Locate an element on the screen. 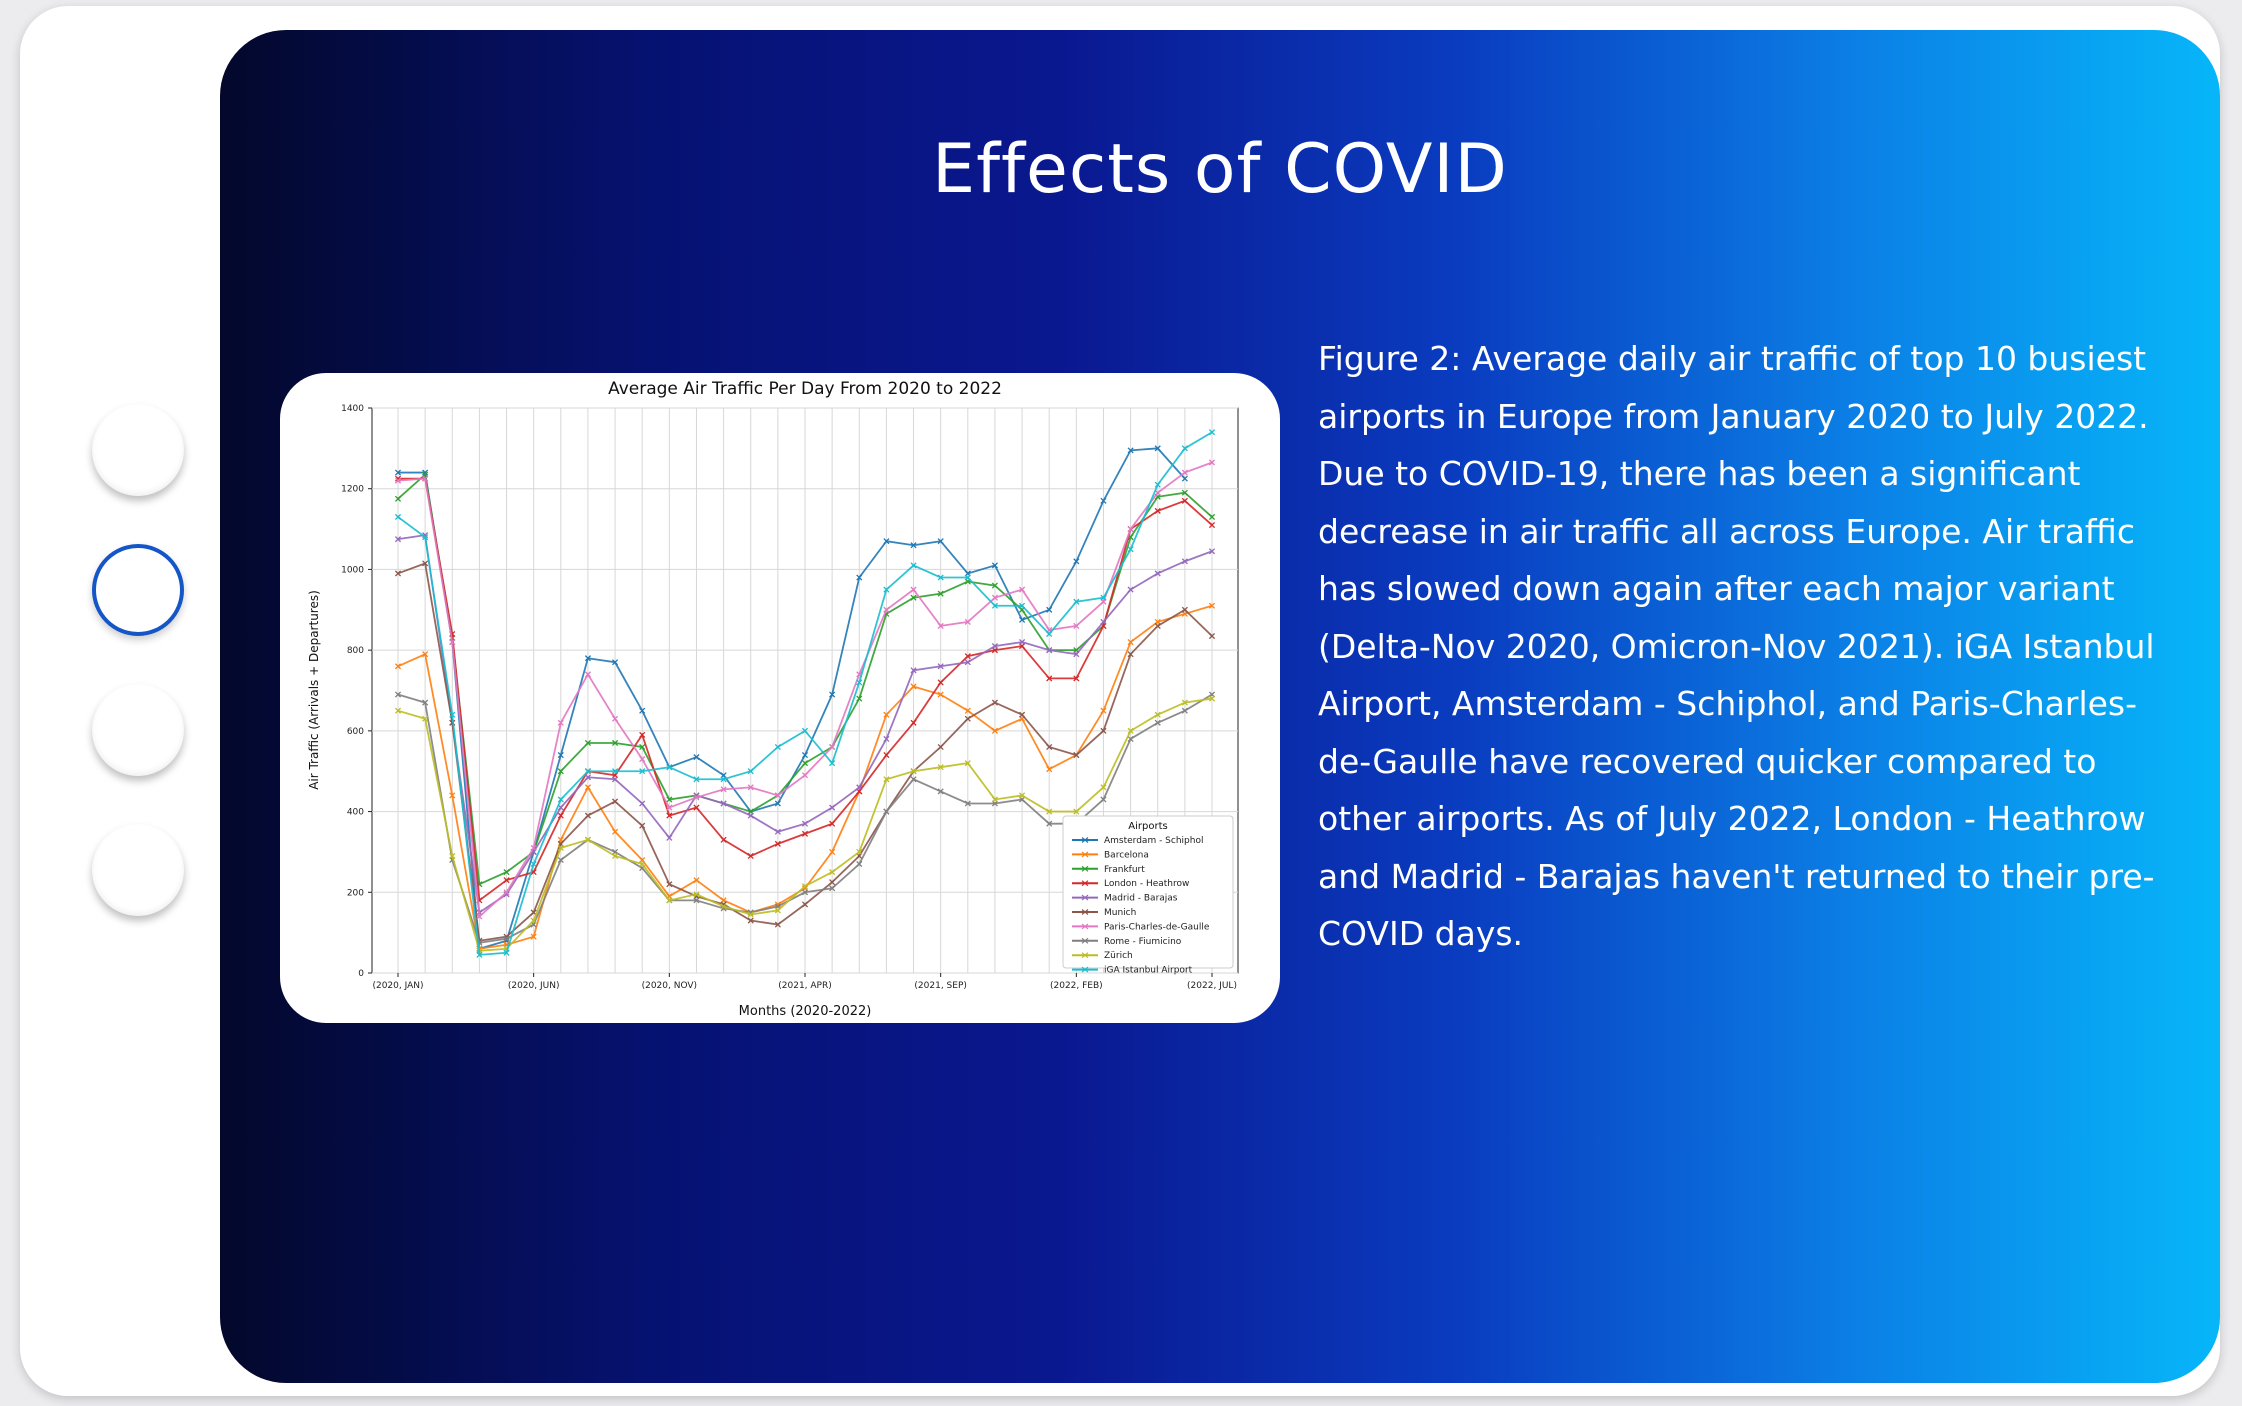  legend-label: Frankfurt is located at coordinates (1124, 870).